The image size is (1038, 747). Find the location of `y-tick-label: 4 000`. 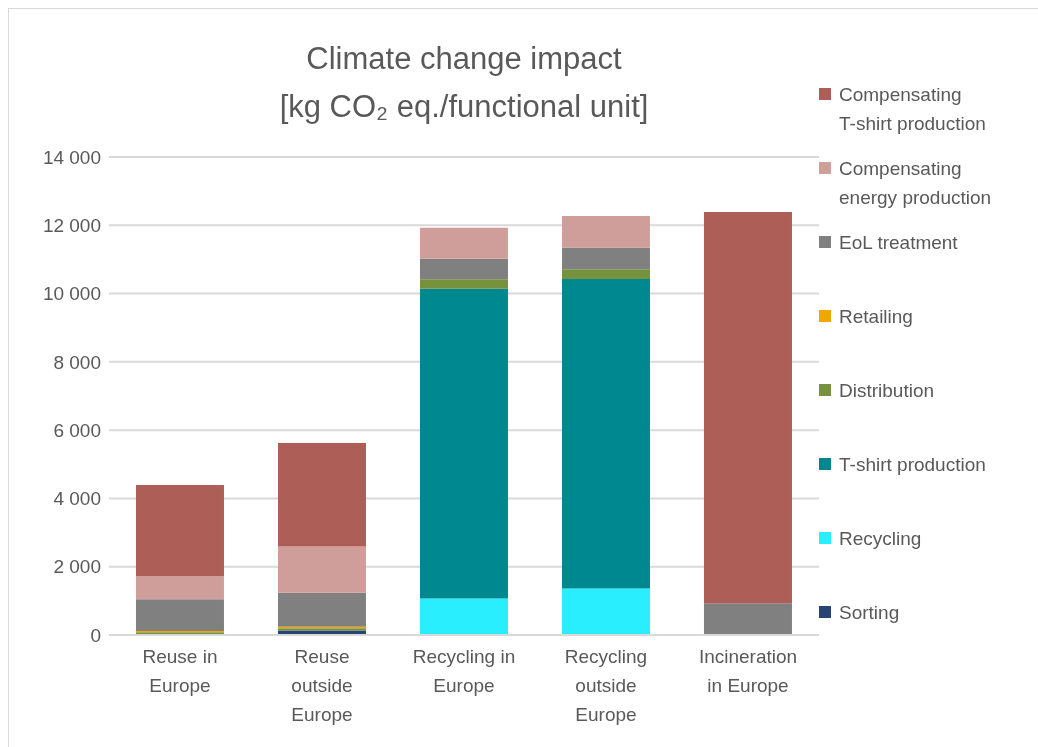

y-tick-label: 4 000 is located at coordinates (77, 499).